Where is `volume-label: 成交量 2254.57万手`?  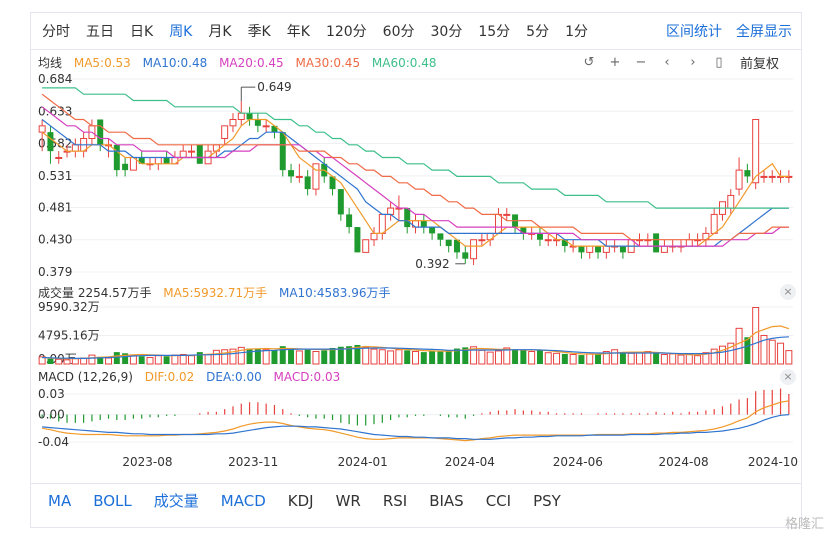
volume-label: 成交量 2254.57万手 is located at coordinates (95, 293).